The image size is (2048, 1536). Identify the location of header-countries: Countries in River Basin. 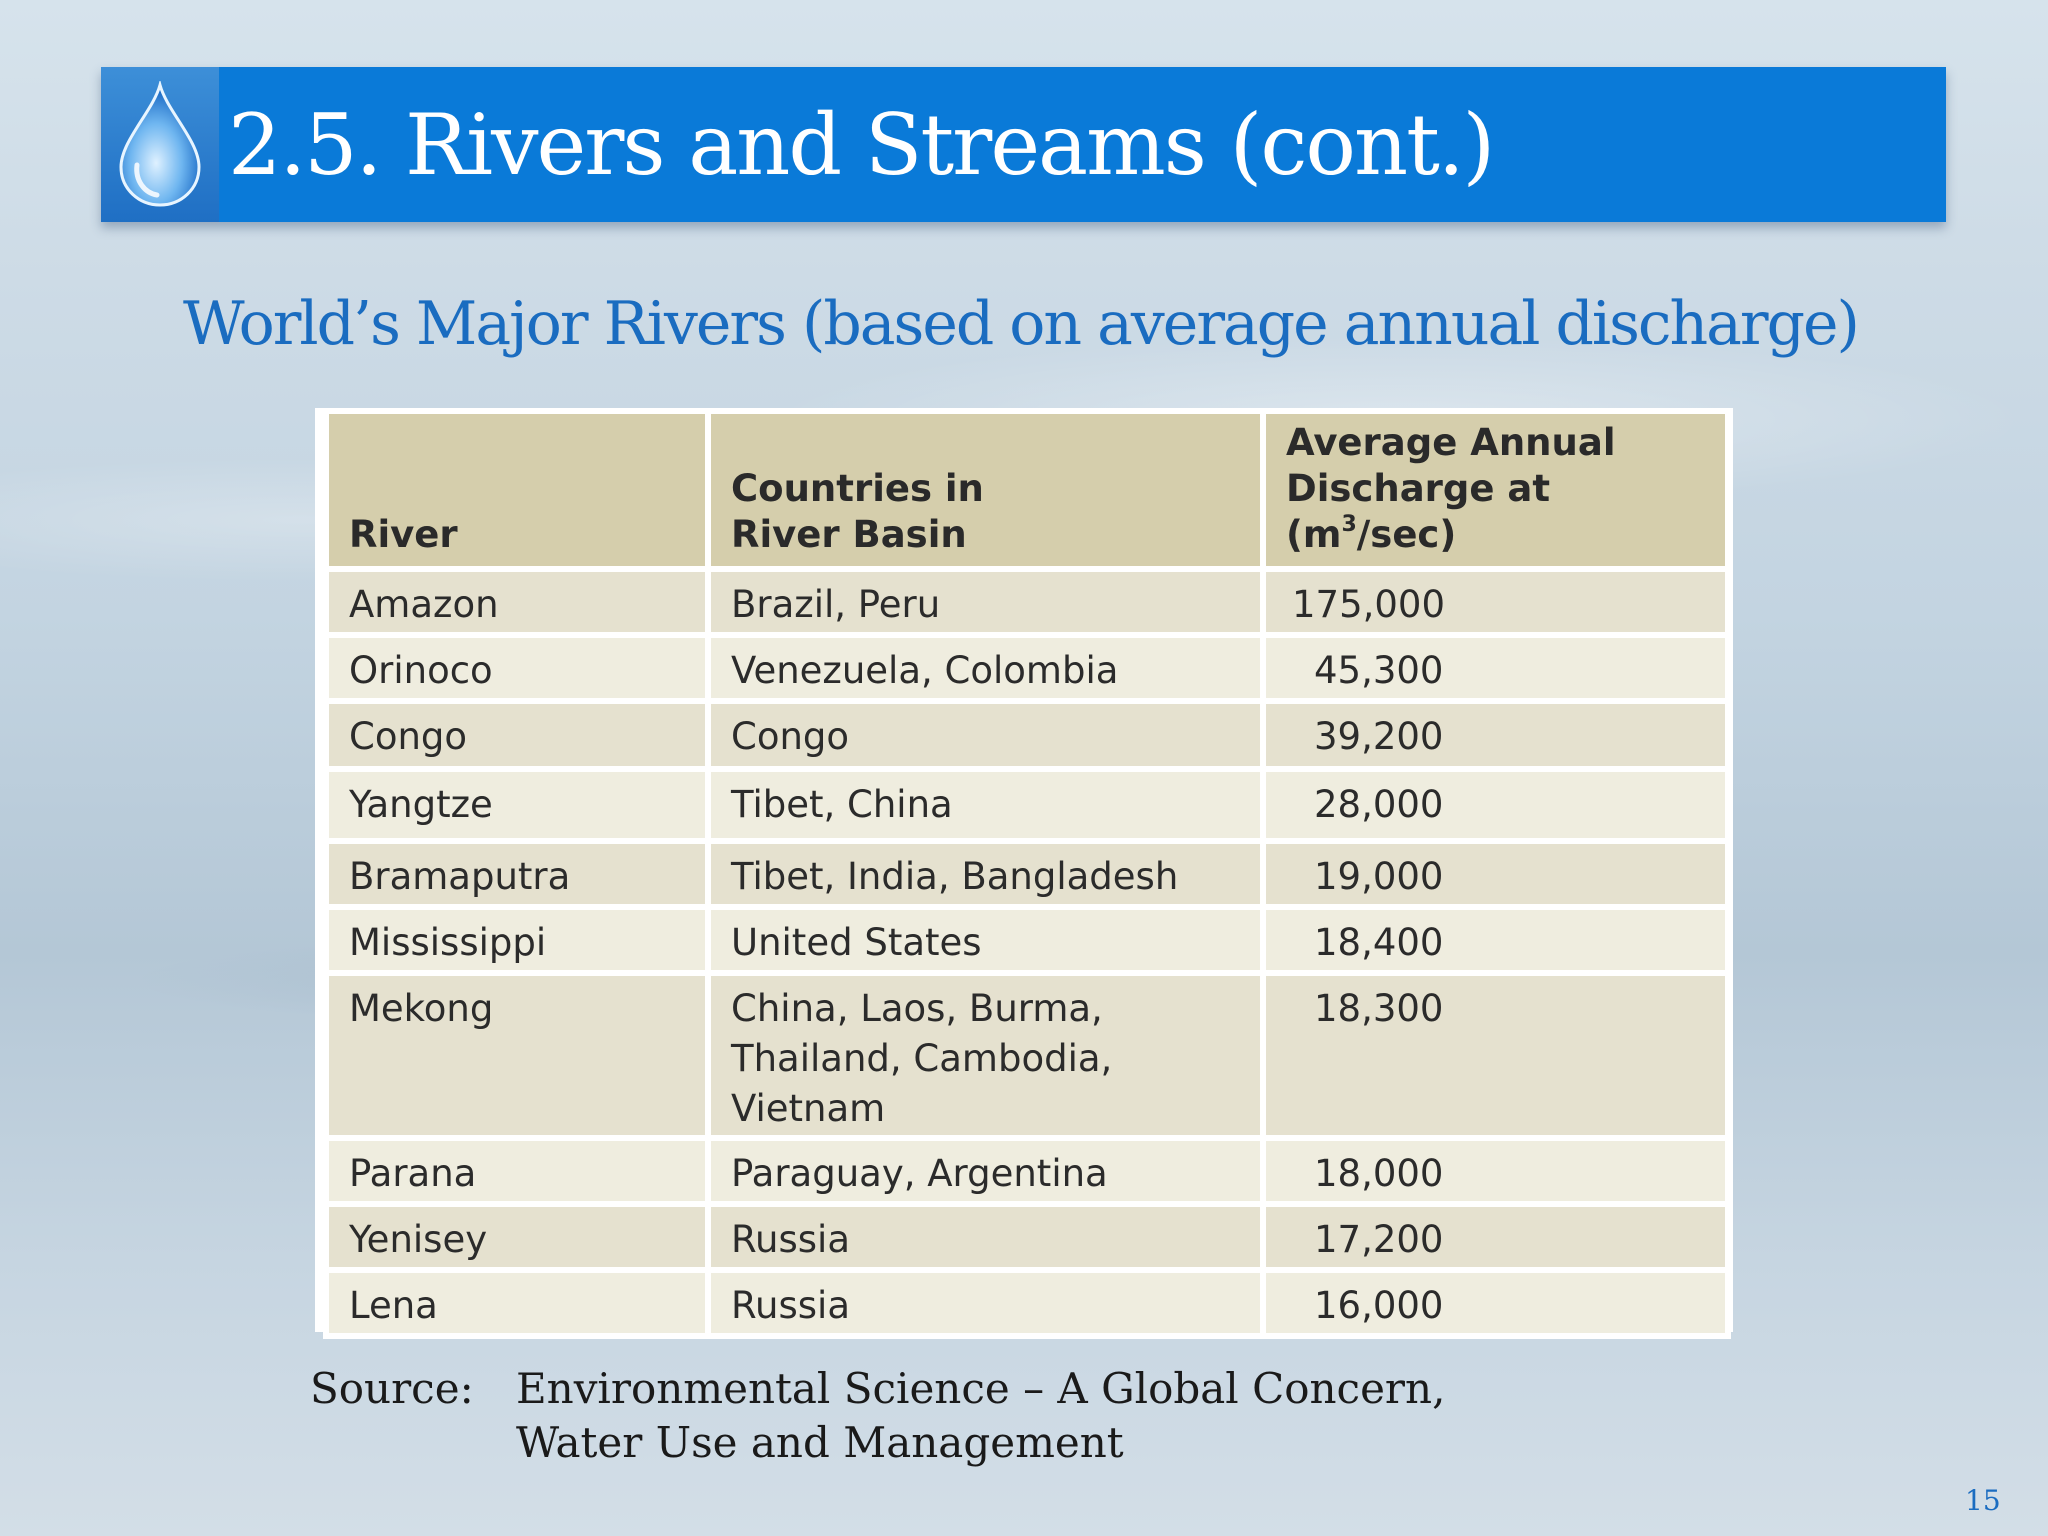
(985, 490).